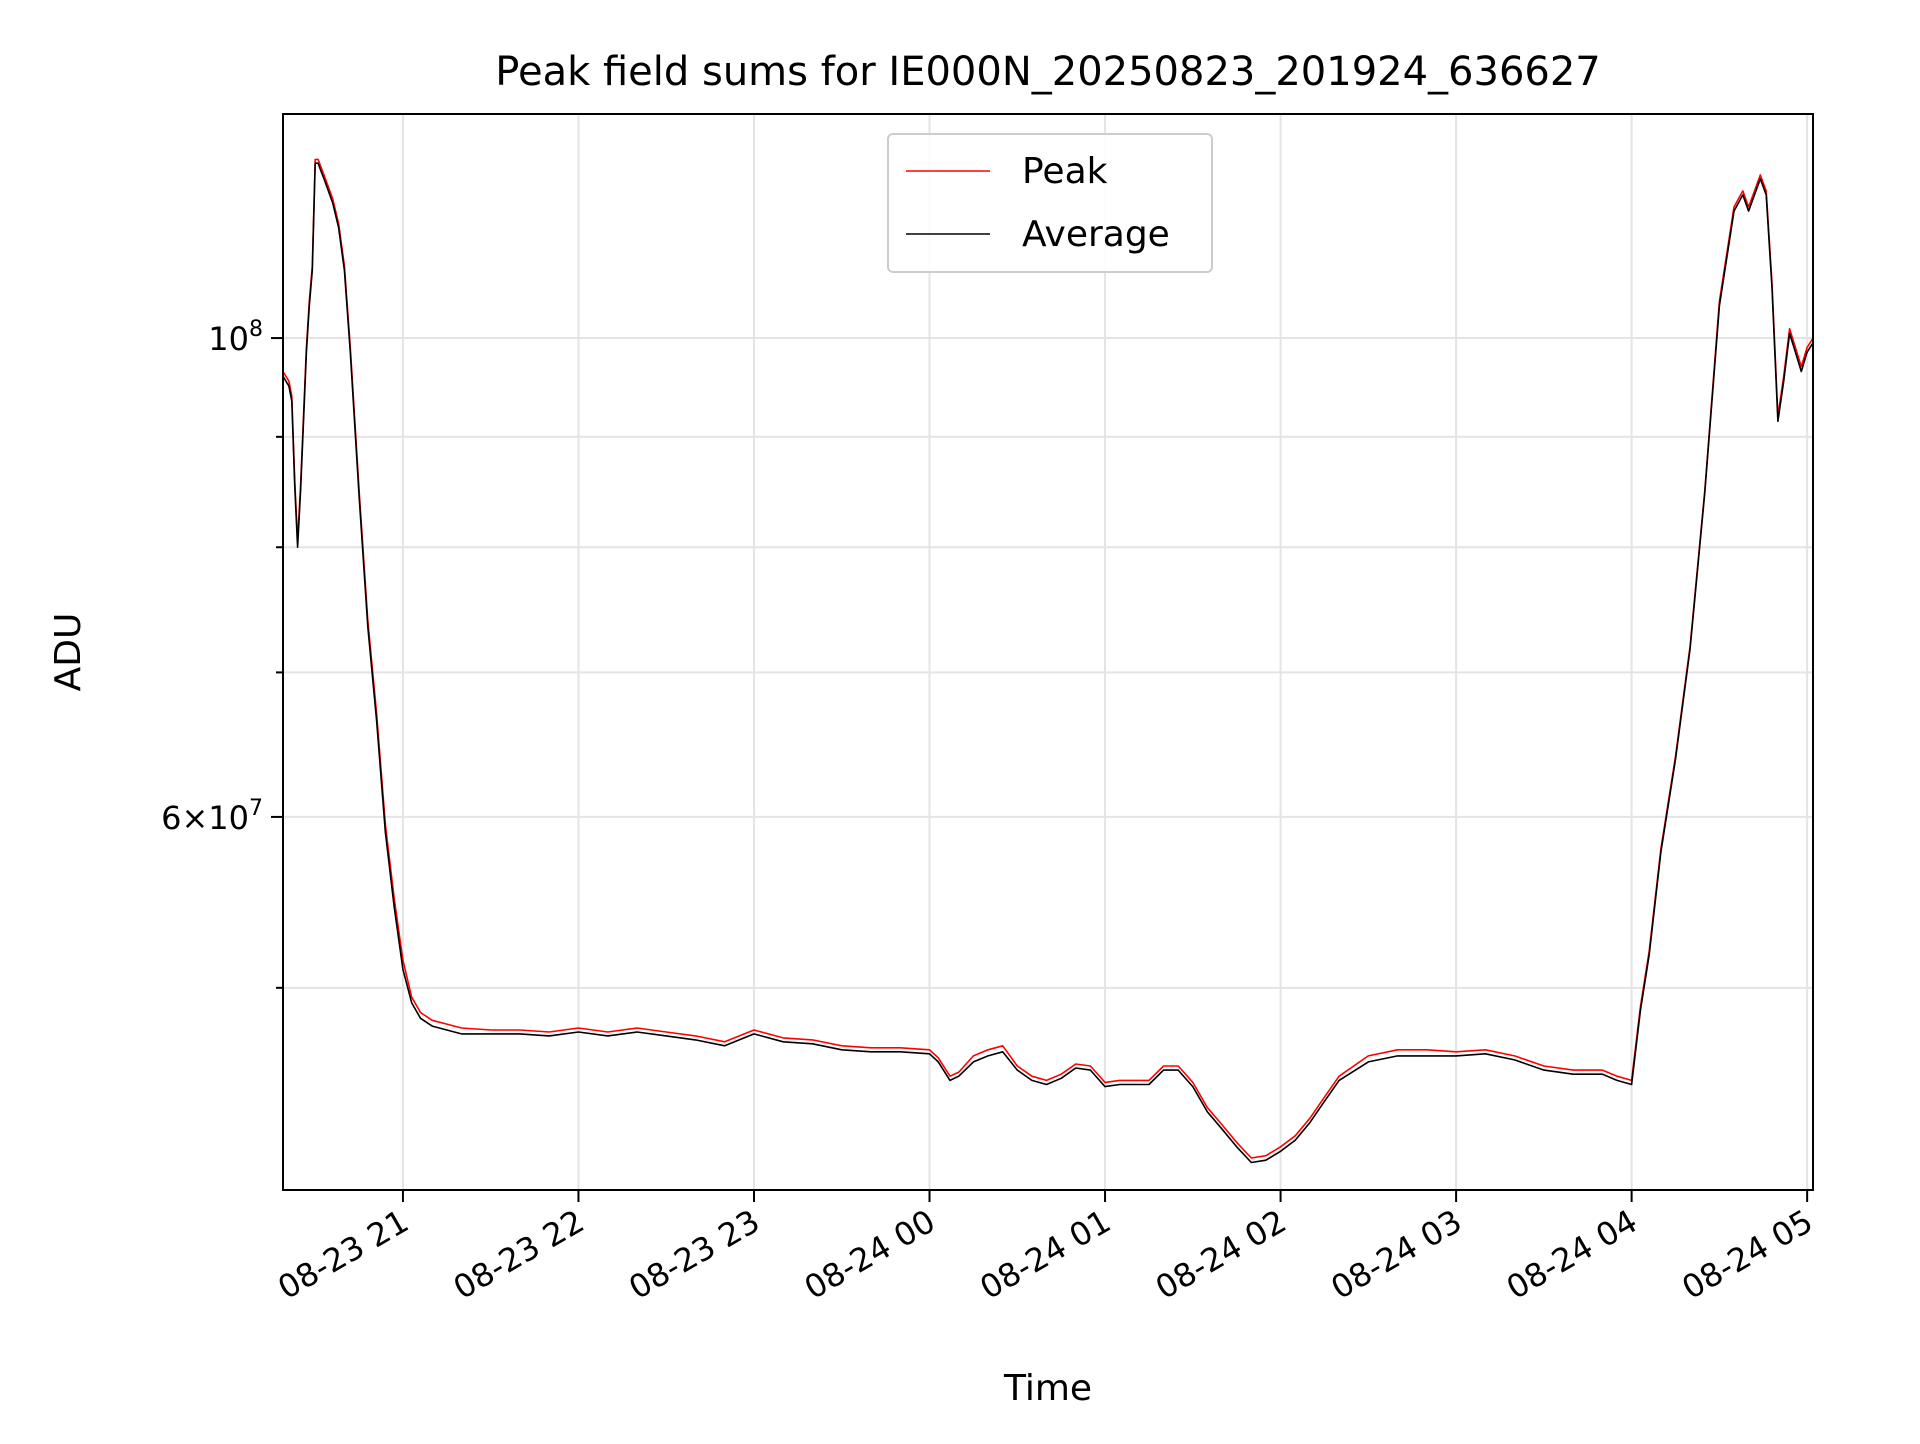 This screenshot has width=1920, height=1444. I want to click on y-tick-label-base: 6×10, so click(205, 818).